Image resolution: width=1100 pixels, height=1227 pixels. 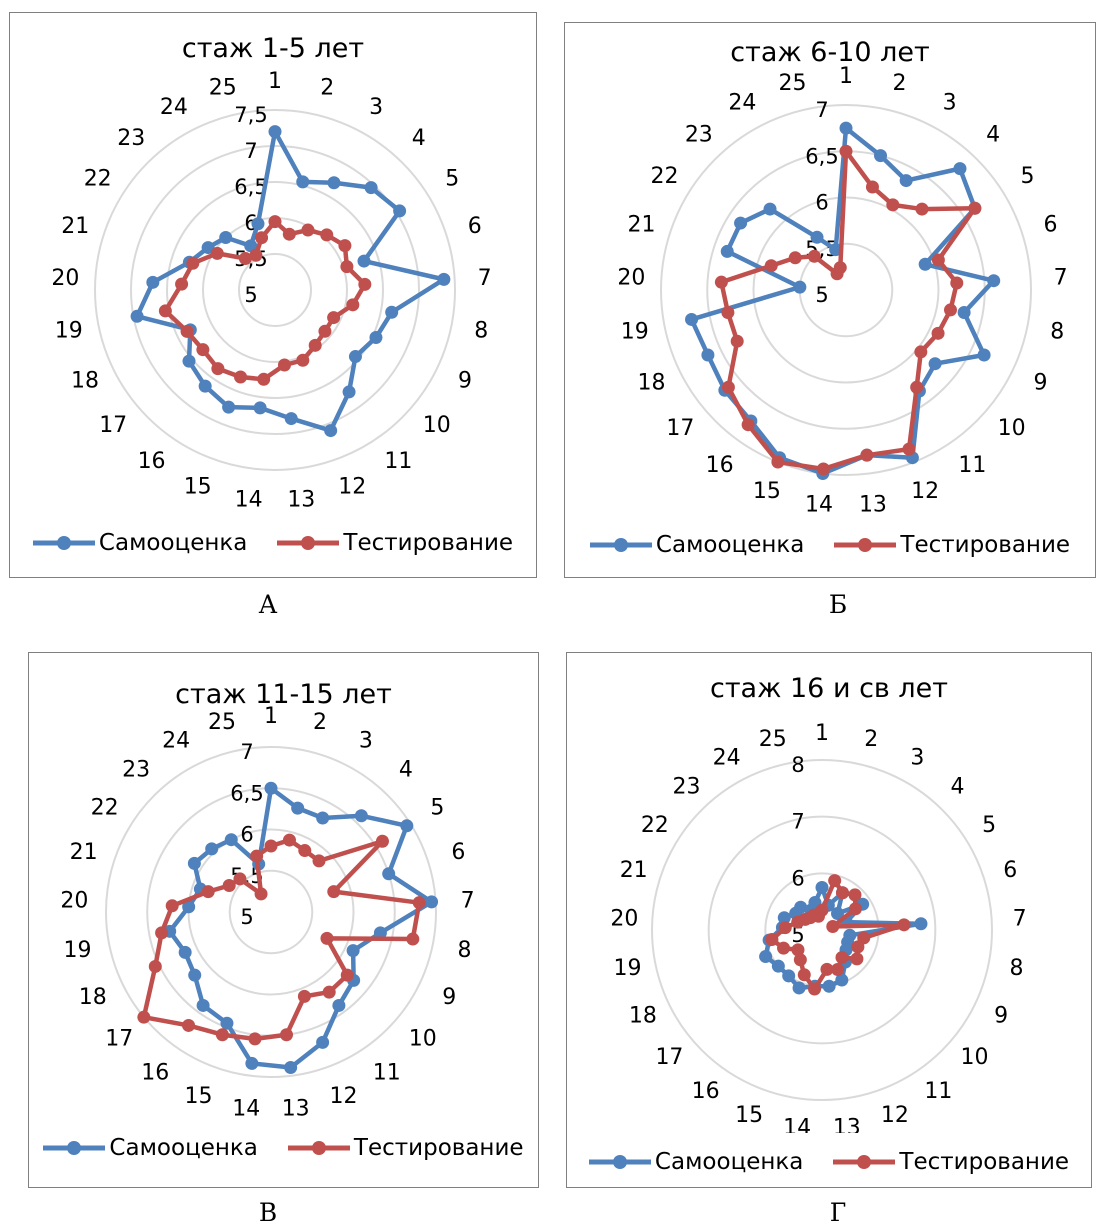 I want to click on legend-label: Тестирование, so click(x=428, y=543).